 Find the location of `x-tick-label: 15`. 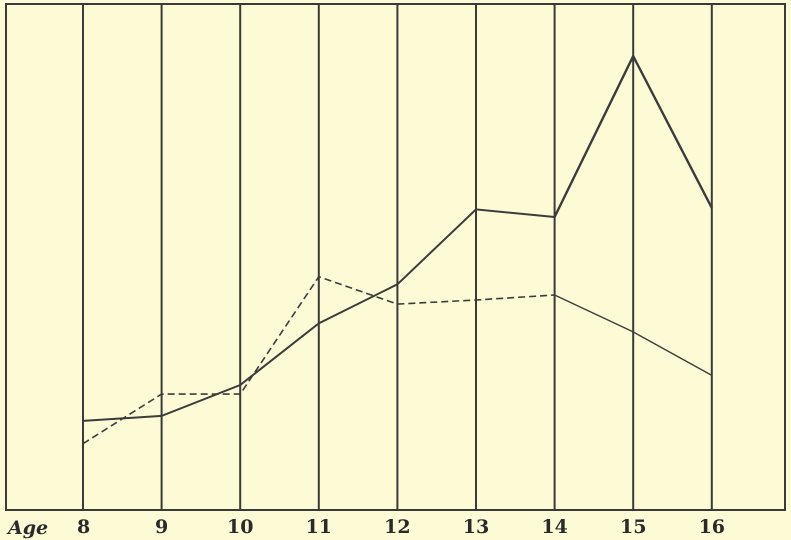

x-tick-label: 15 is located at coordinates (633, 527).